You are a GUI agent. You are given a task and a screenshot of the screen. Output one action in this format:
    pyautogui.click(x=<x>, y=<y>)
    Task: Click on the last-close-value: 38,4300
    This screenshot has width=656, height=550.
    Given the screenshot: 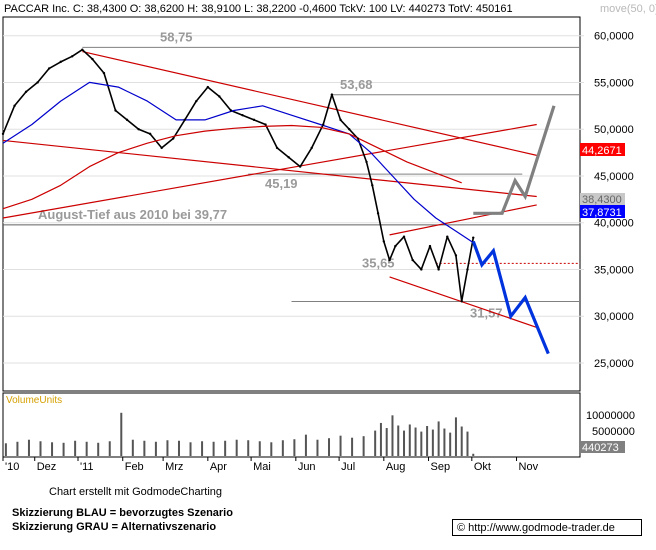 What is the action you would take?
    pyautogui.click(x=602, y=200)
    